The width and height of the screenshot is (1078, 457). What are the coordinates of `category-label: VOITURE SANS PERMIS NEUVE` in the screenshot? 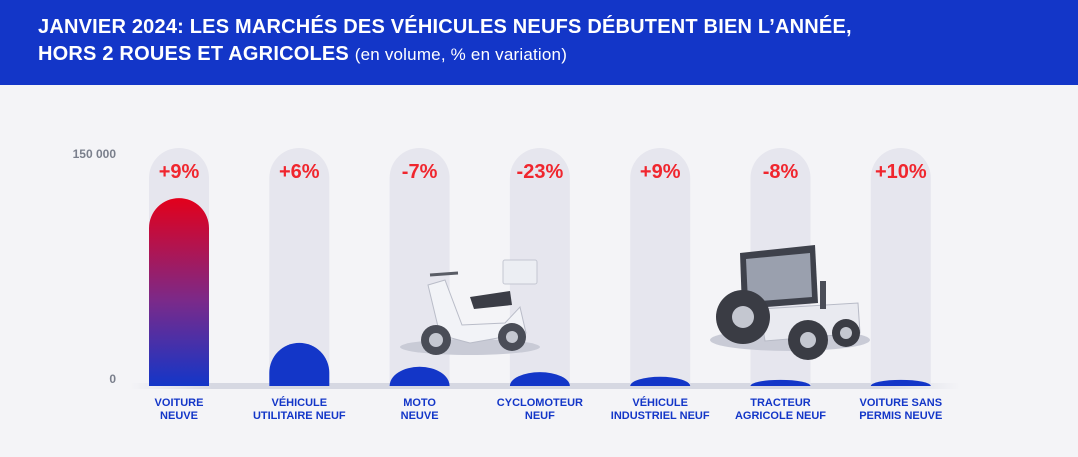 It's located at (901, 409).